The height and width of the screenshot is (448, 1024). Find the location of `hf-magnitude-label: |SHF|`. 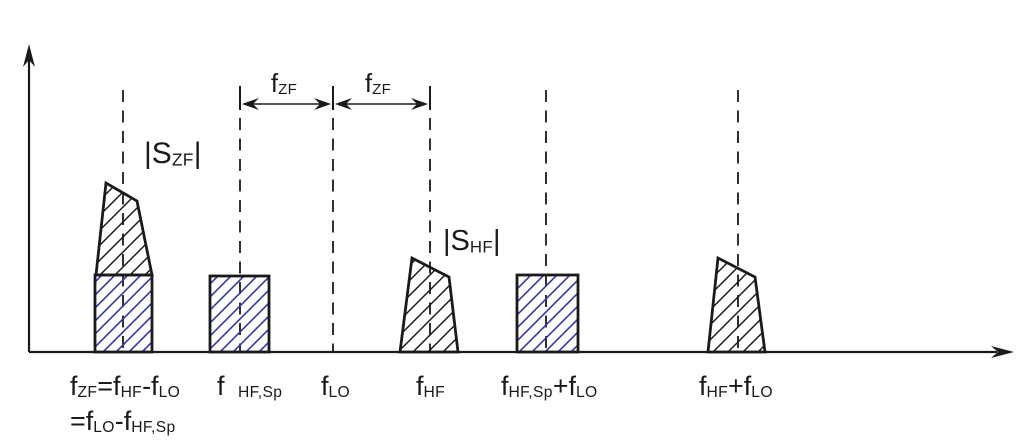

hf-magnitude-label: |SHF| is located at coordinates (472, 241).